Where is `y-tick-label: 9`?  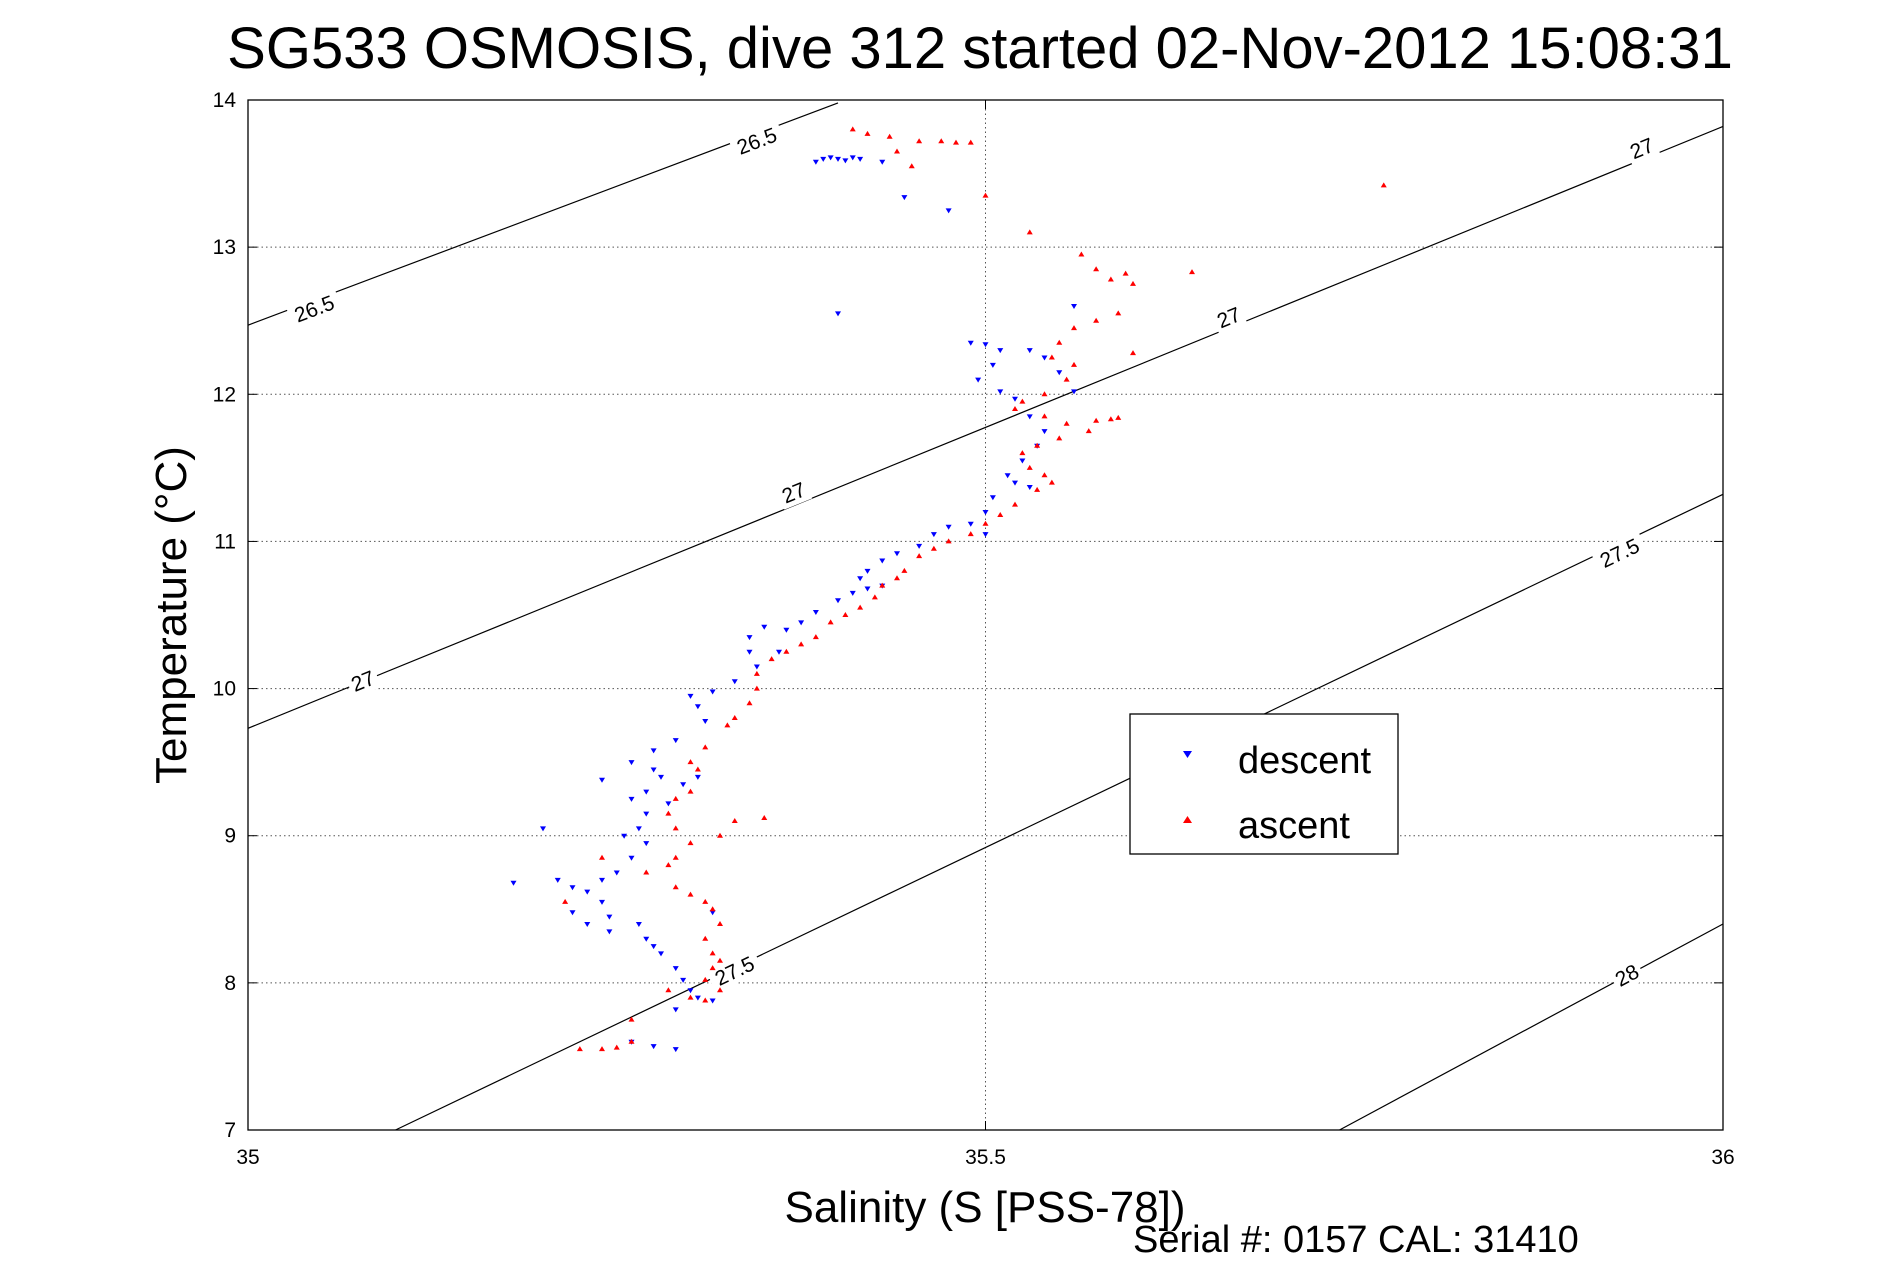 y-tick-label: 9 is located at coordinates (230, 836).